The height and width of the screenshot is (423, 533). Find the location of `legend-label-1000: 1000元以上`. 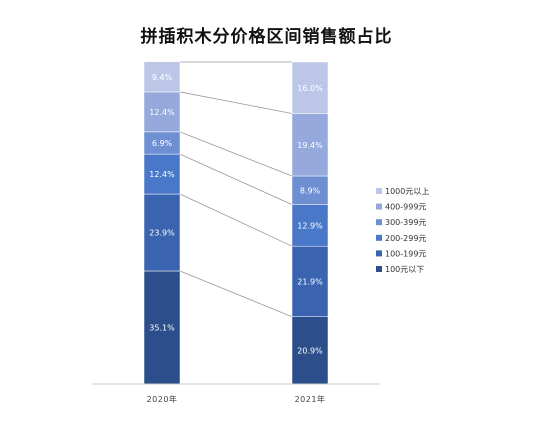

legend-label-1000: 1000元以上 is located at coordinates (407, 191).